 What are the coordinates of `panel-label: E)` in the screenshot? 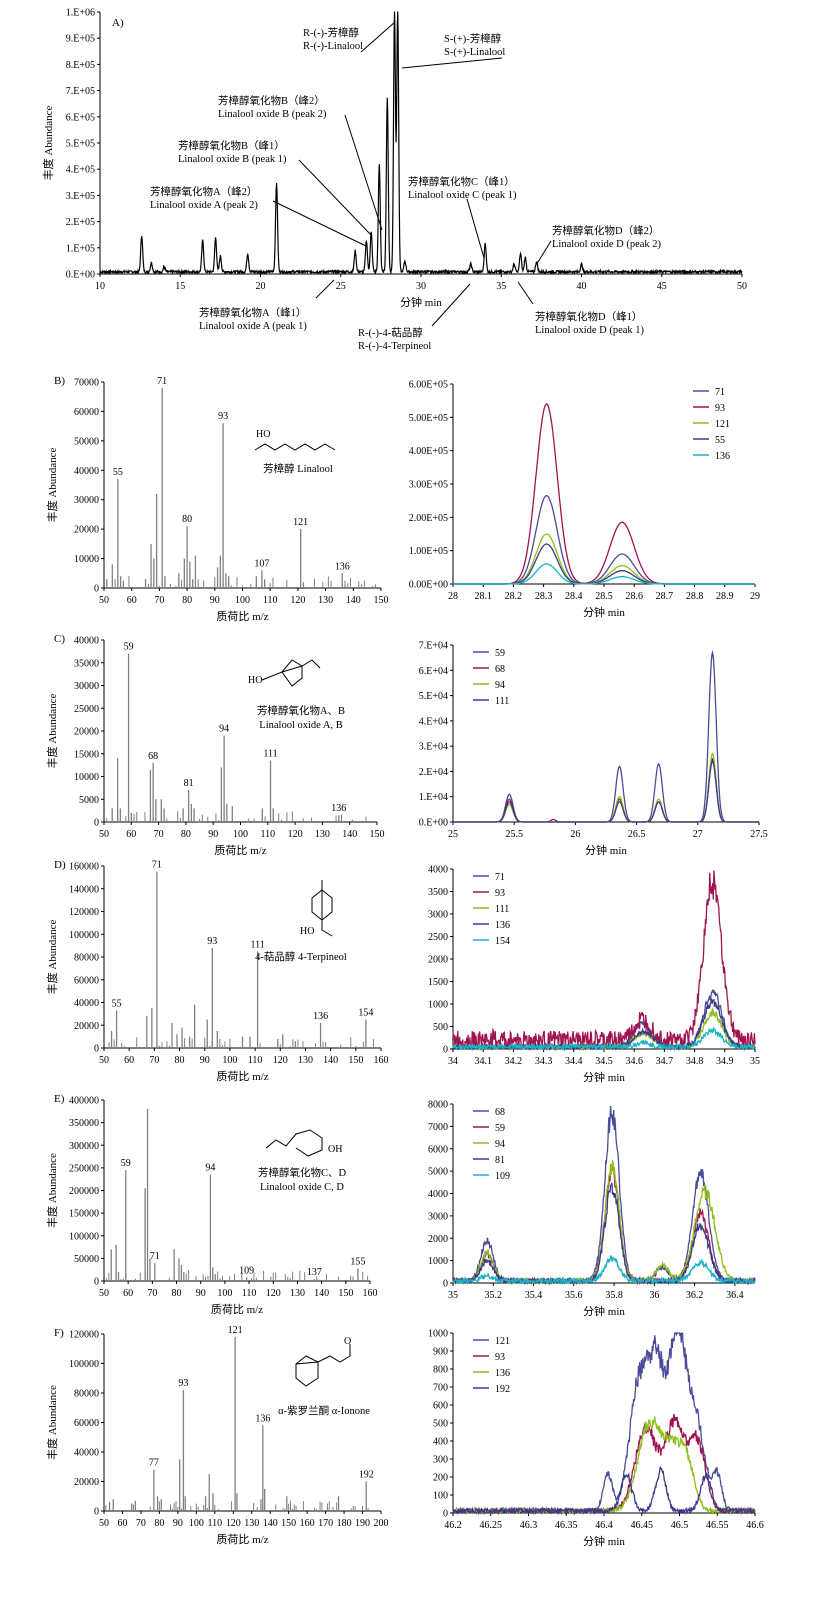 It's located at (59, 1099).